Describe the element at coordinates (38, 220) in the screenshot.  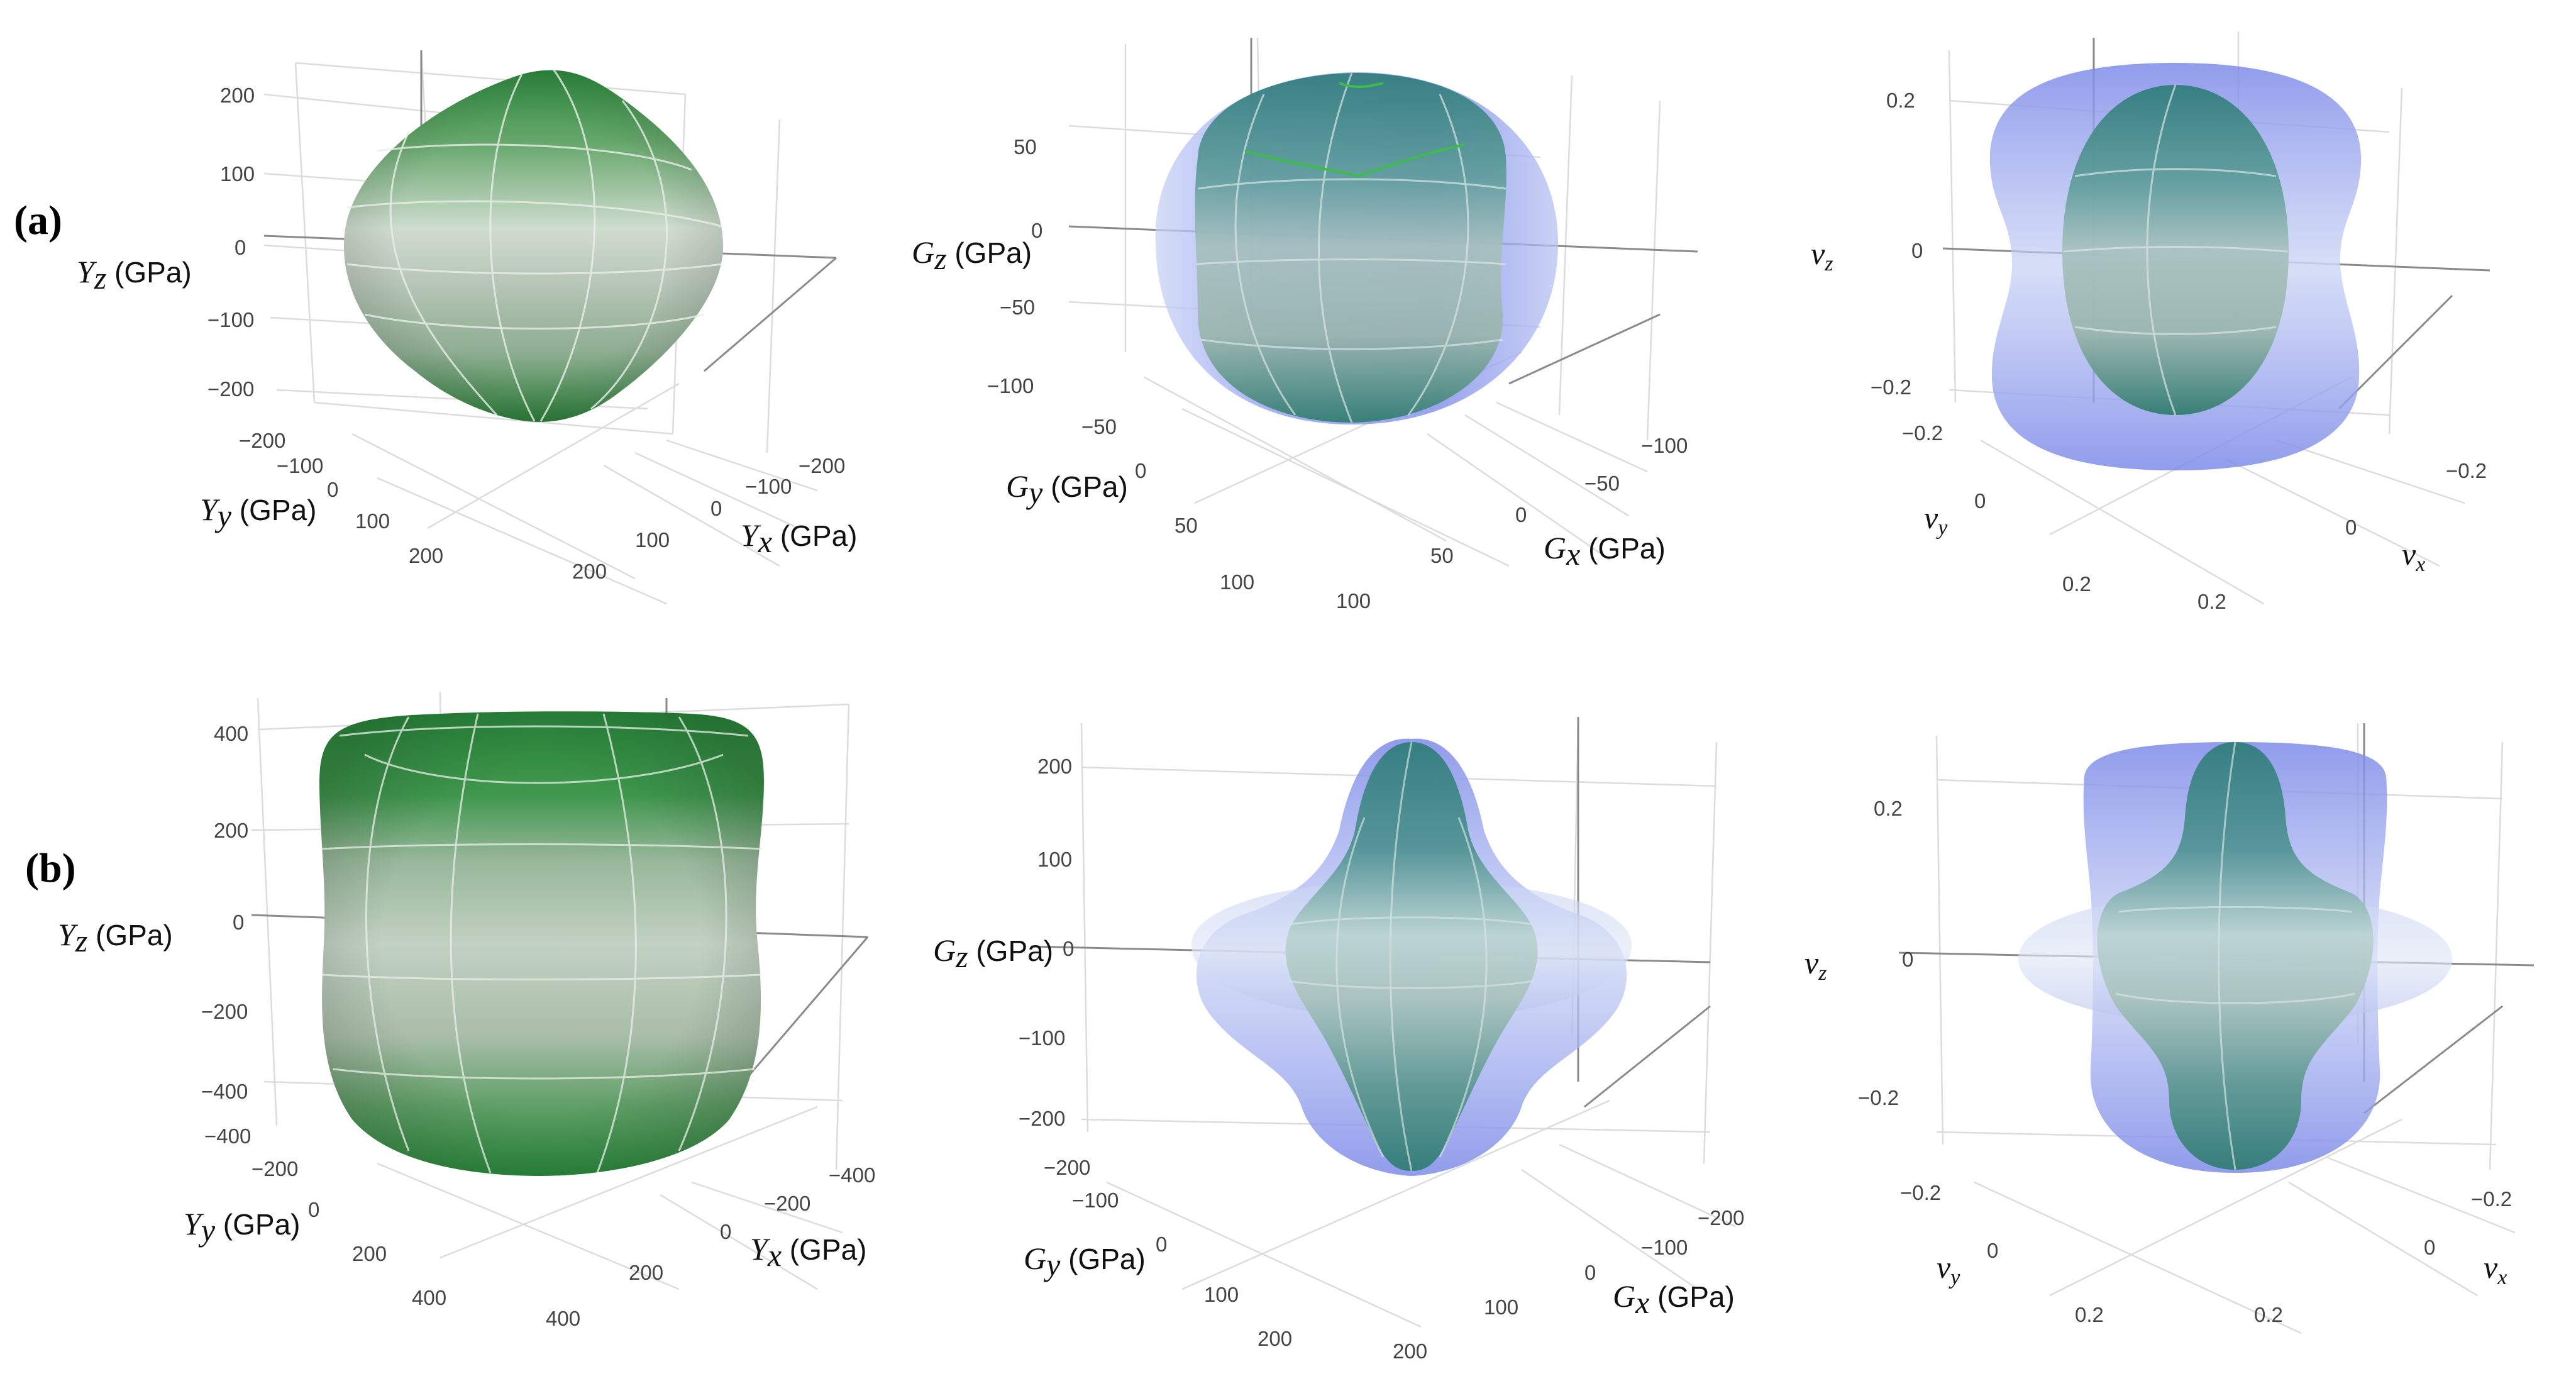
I see `row-label-a: (a)` at that location.